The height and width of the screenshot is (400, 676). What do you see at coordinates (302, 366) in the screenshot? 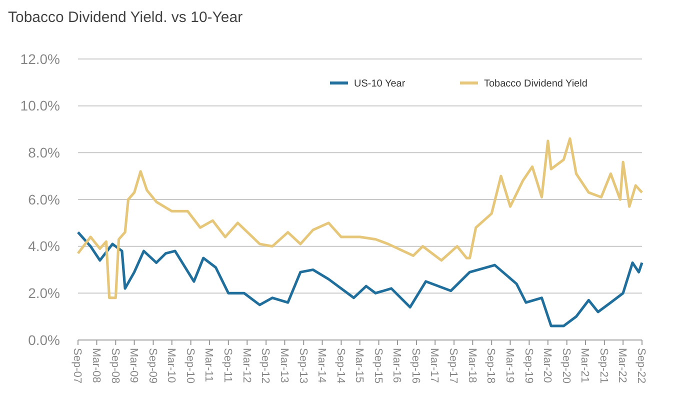
I see `x-tick-label: Sep-13` at bounding box center [302, 366].